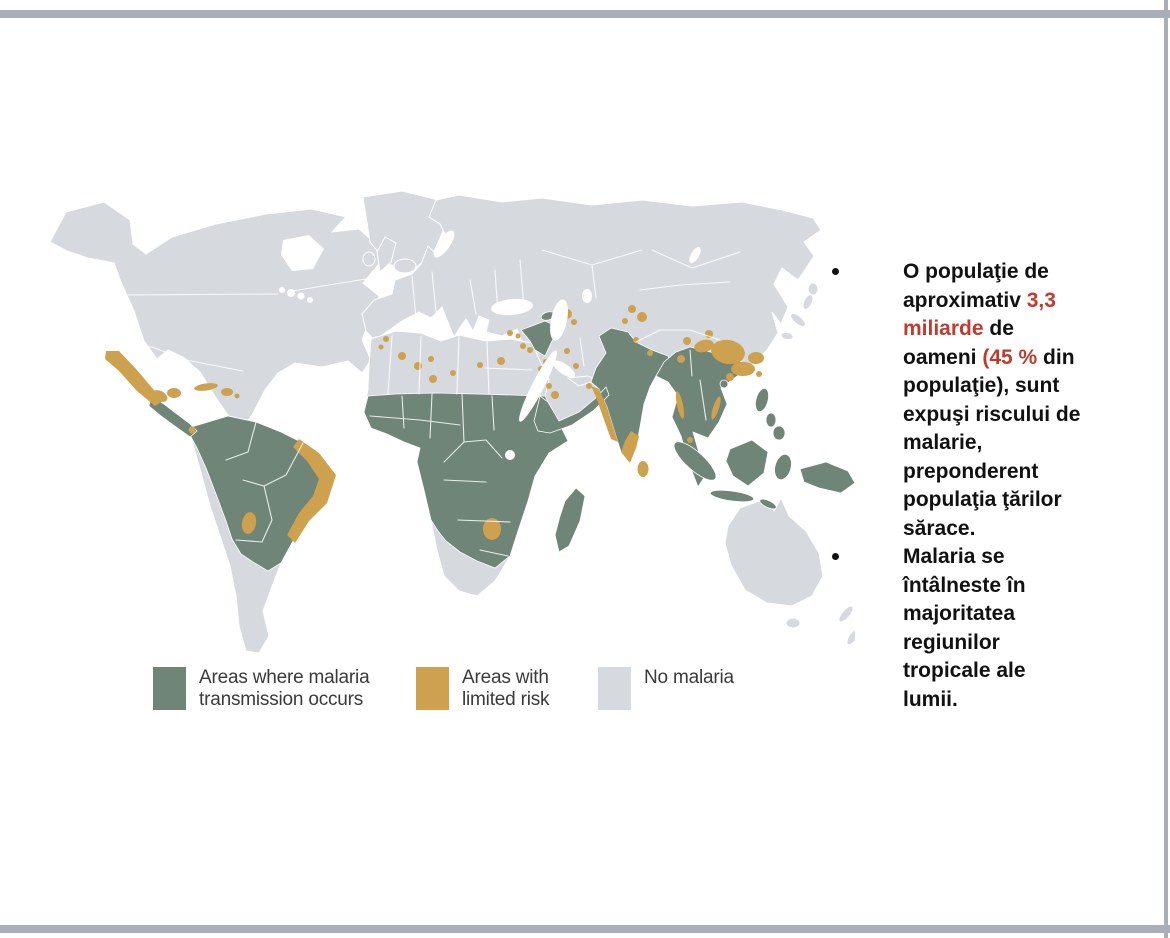 Image resolution: width=1170 pixels, height=938 pixels. Describe the element at coordinates (614, 688) in the screenshot. I see `legend-swatch-no-malaria` at that location.